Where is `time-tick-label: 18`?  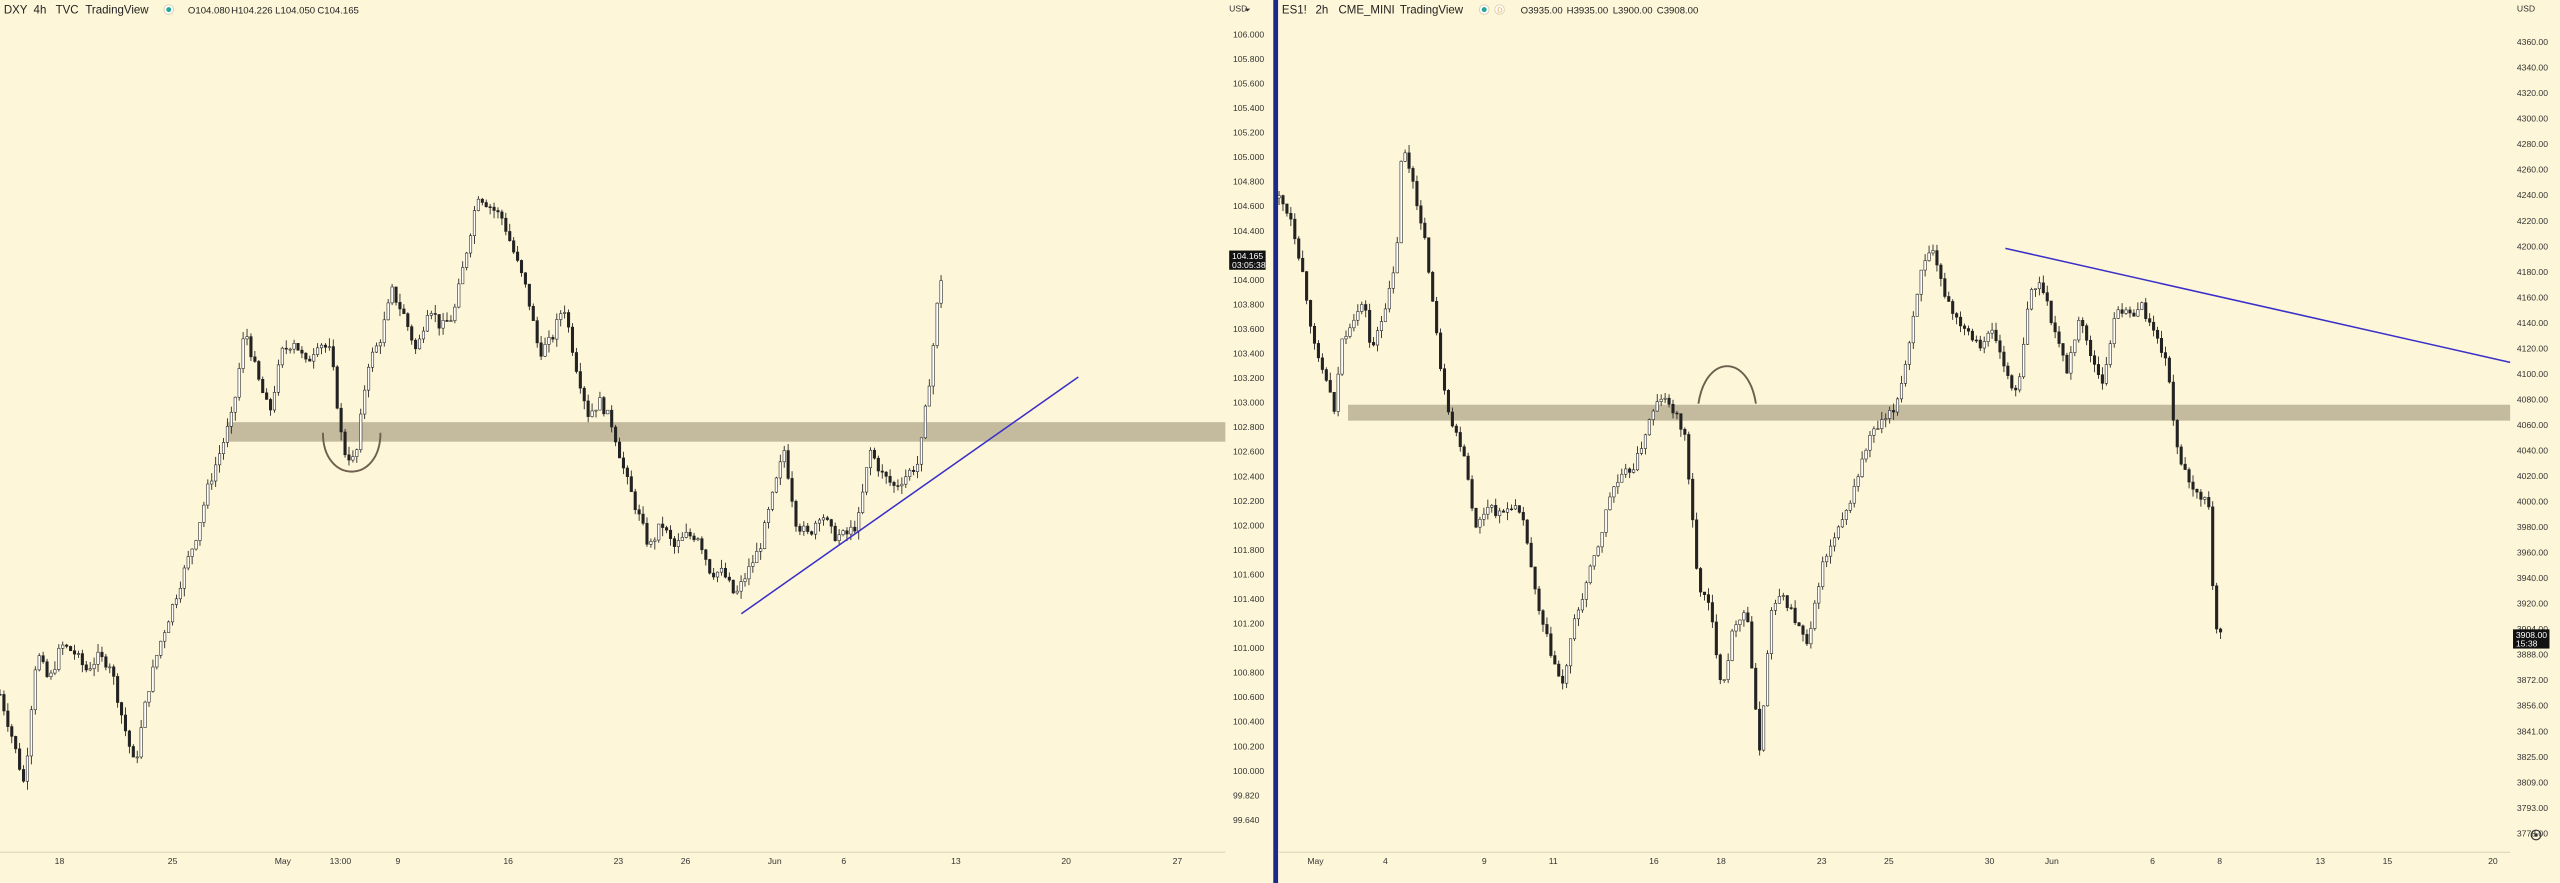
time-tick-label: 18 is located at coordinates (60, 861).